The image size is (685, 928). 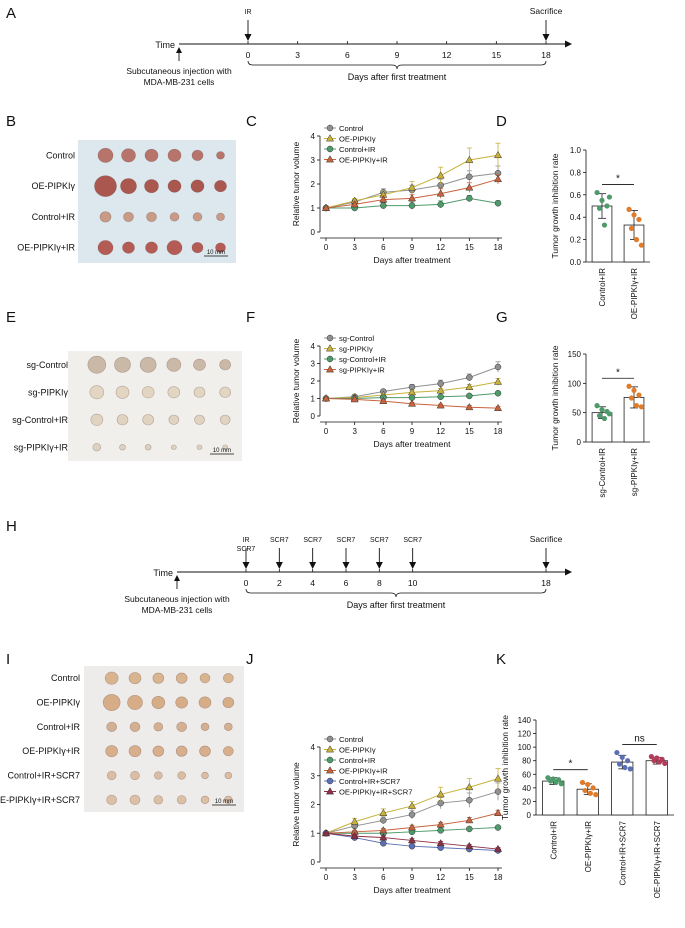 I want to click on days-label: Days after first treatment, so click(x=397, y=77).